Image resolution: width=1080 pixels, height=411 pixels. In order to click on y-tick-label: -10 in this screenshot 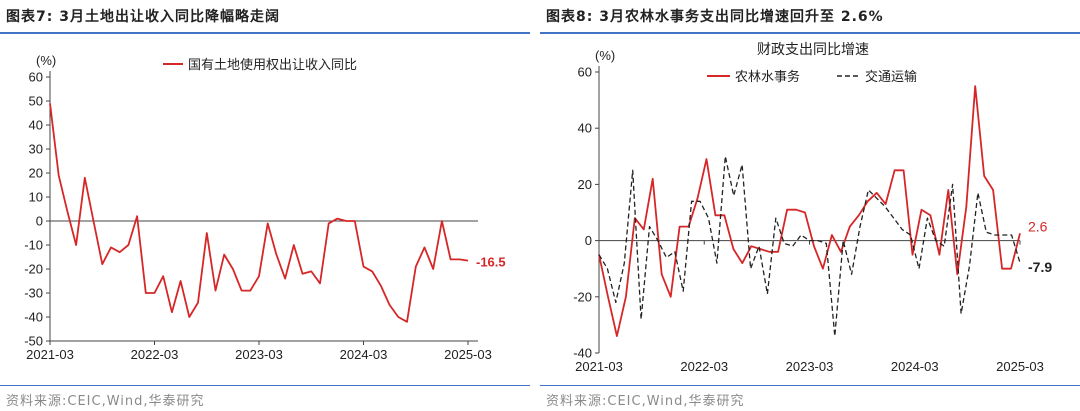, I will do `click(33, 245)`.